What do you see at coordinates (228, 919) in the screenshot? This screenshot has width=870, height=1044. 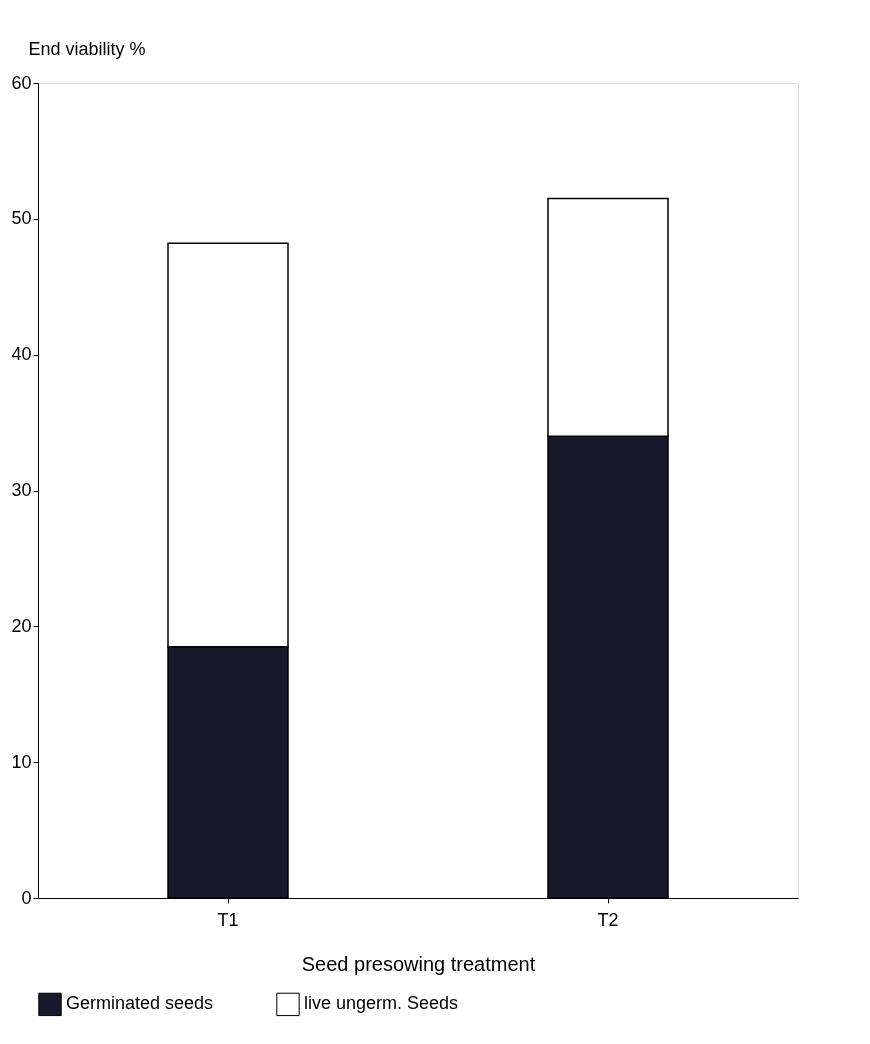 I see `x-tick-label: T1` at bounding box center [228, 919].